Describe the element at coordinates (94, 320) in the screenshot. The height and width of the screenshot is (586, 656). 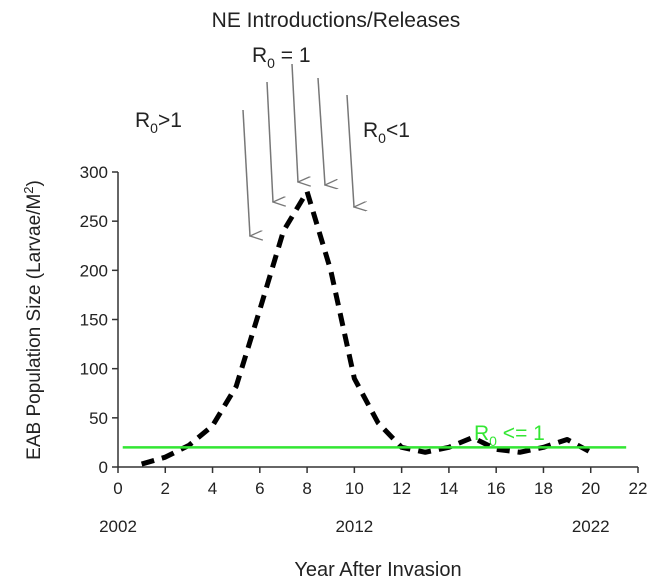
I see `y-tick-label: 150` at that location.